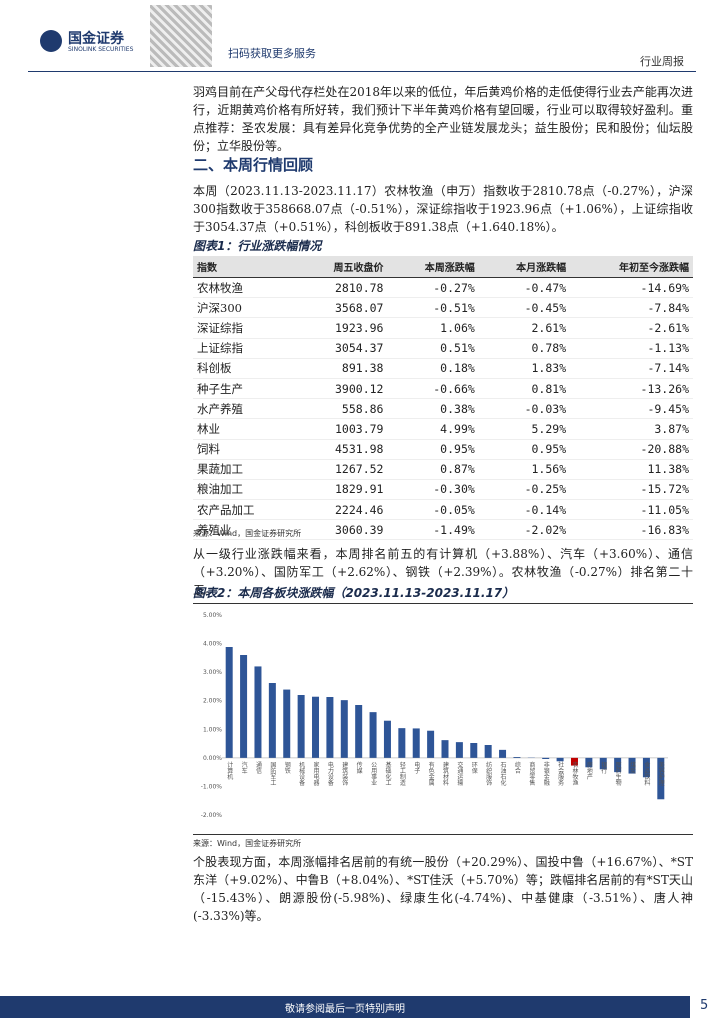  I want to click on y-tick-label: 5.00%, so click(212, 615).